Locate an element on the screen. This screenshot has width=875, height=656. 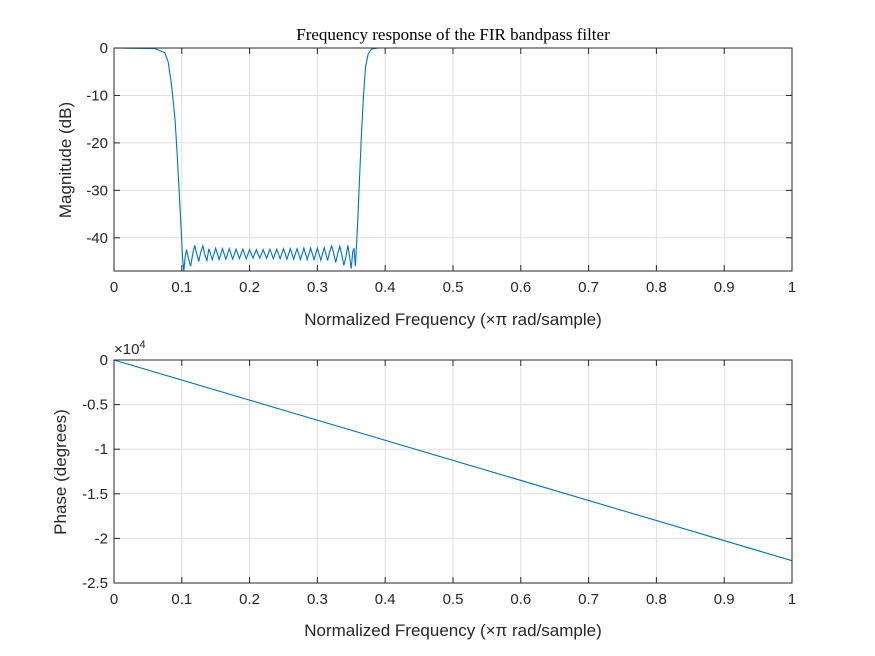
phase-x-tick-label: 0.6 is located at coordinates (520, 599).